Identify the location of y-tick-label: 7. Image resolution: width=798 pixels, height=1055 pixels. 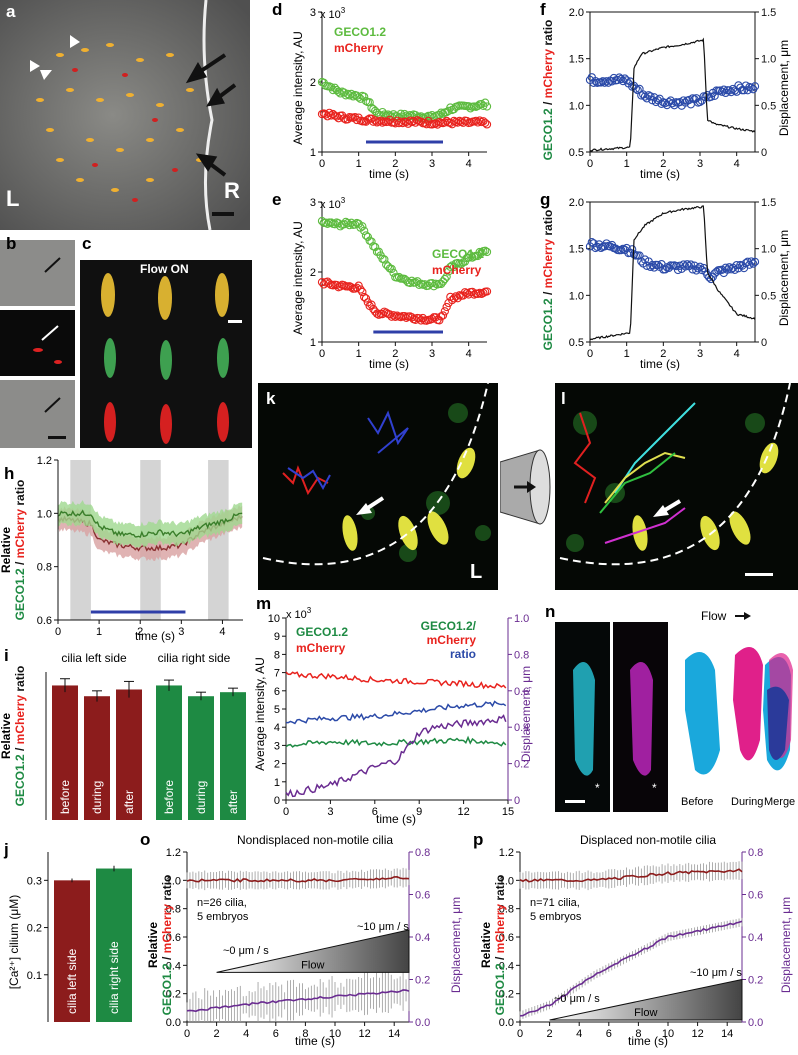
(277, 674).